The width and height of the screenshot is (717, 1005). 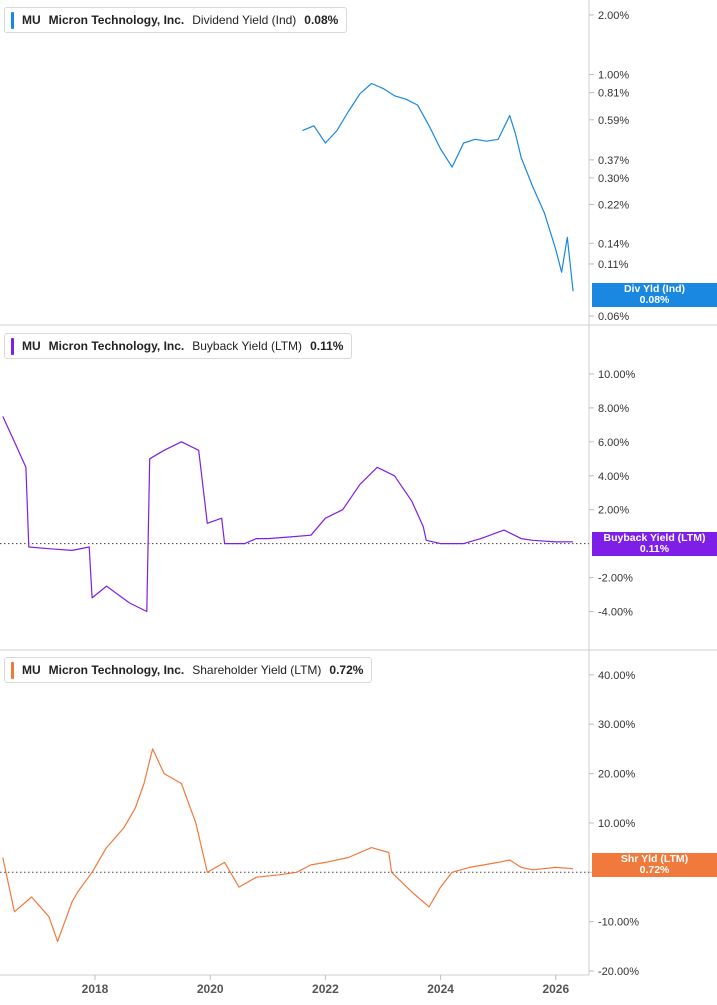 What do you see at coordinates (327, 346) in the screenshot?
I see `legend-value: 0.11%` at bounding box center [327, 346].